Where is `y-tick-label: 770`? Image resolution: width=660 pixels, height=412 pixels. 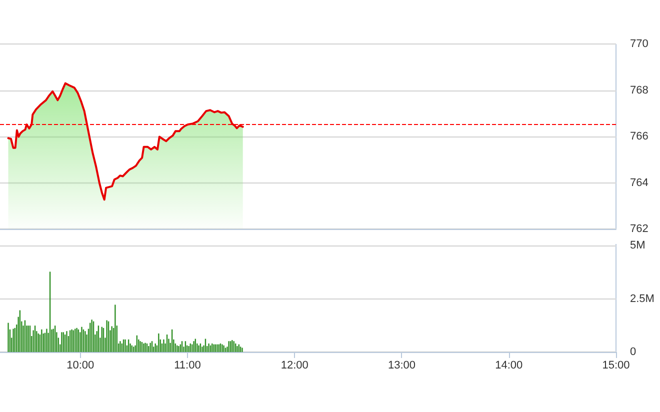
y-tick-label: 770 is located at coordinates (639, 44).